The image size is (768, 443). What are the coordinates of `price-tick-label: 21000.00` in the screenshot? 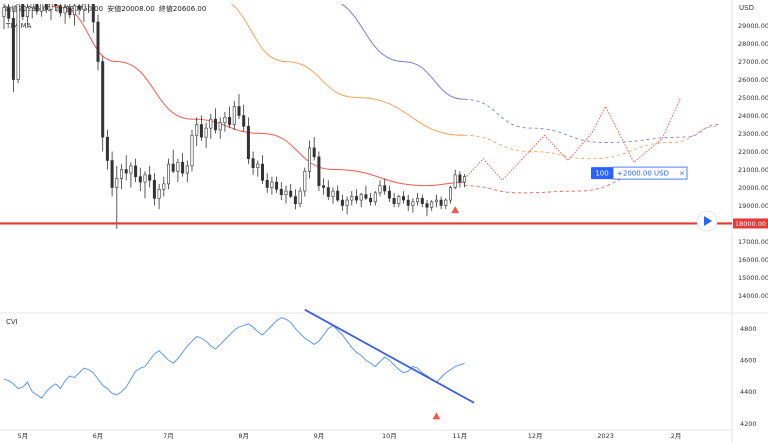 It's located at (753, 170).